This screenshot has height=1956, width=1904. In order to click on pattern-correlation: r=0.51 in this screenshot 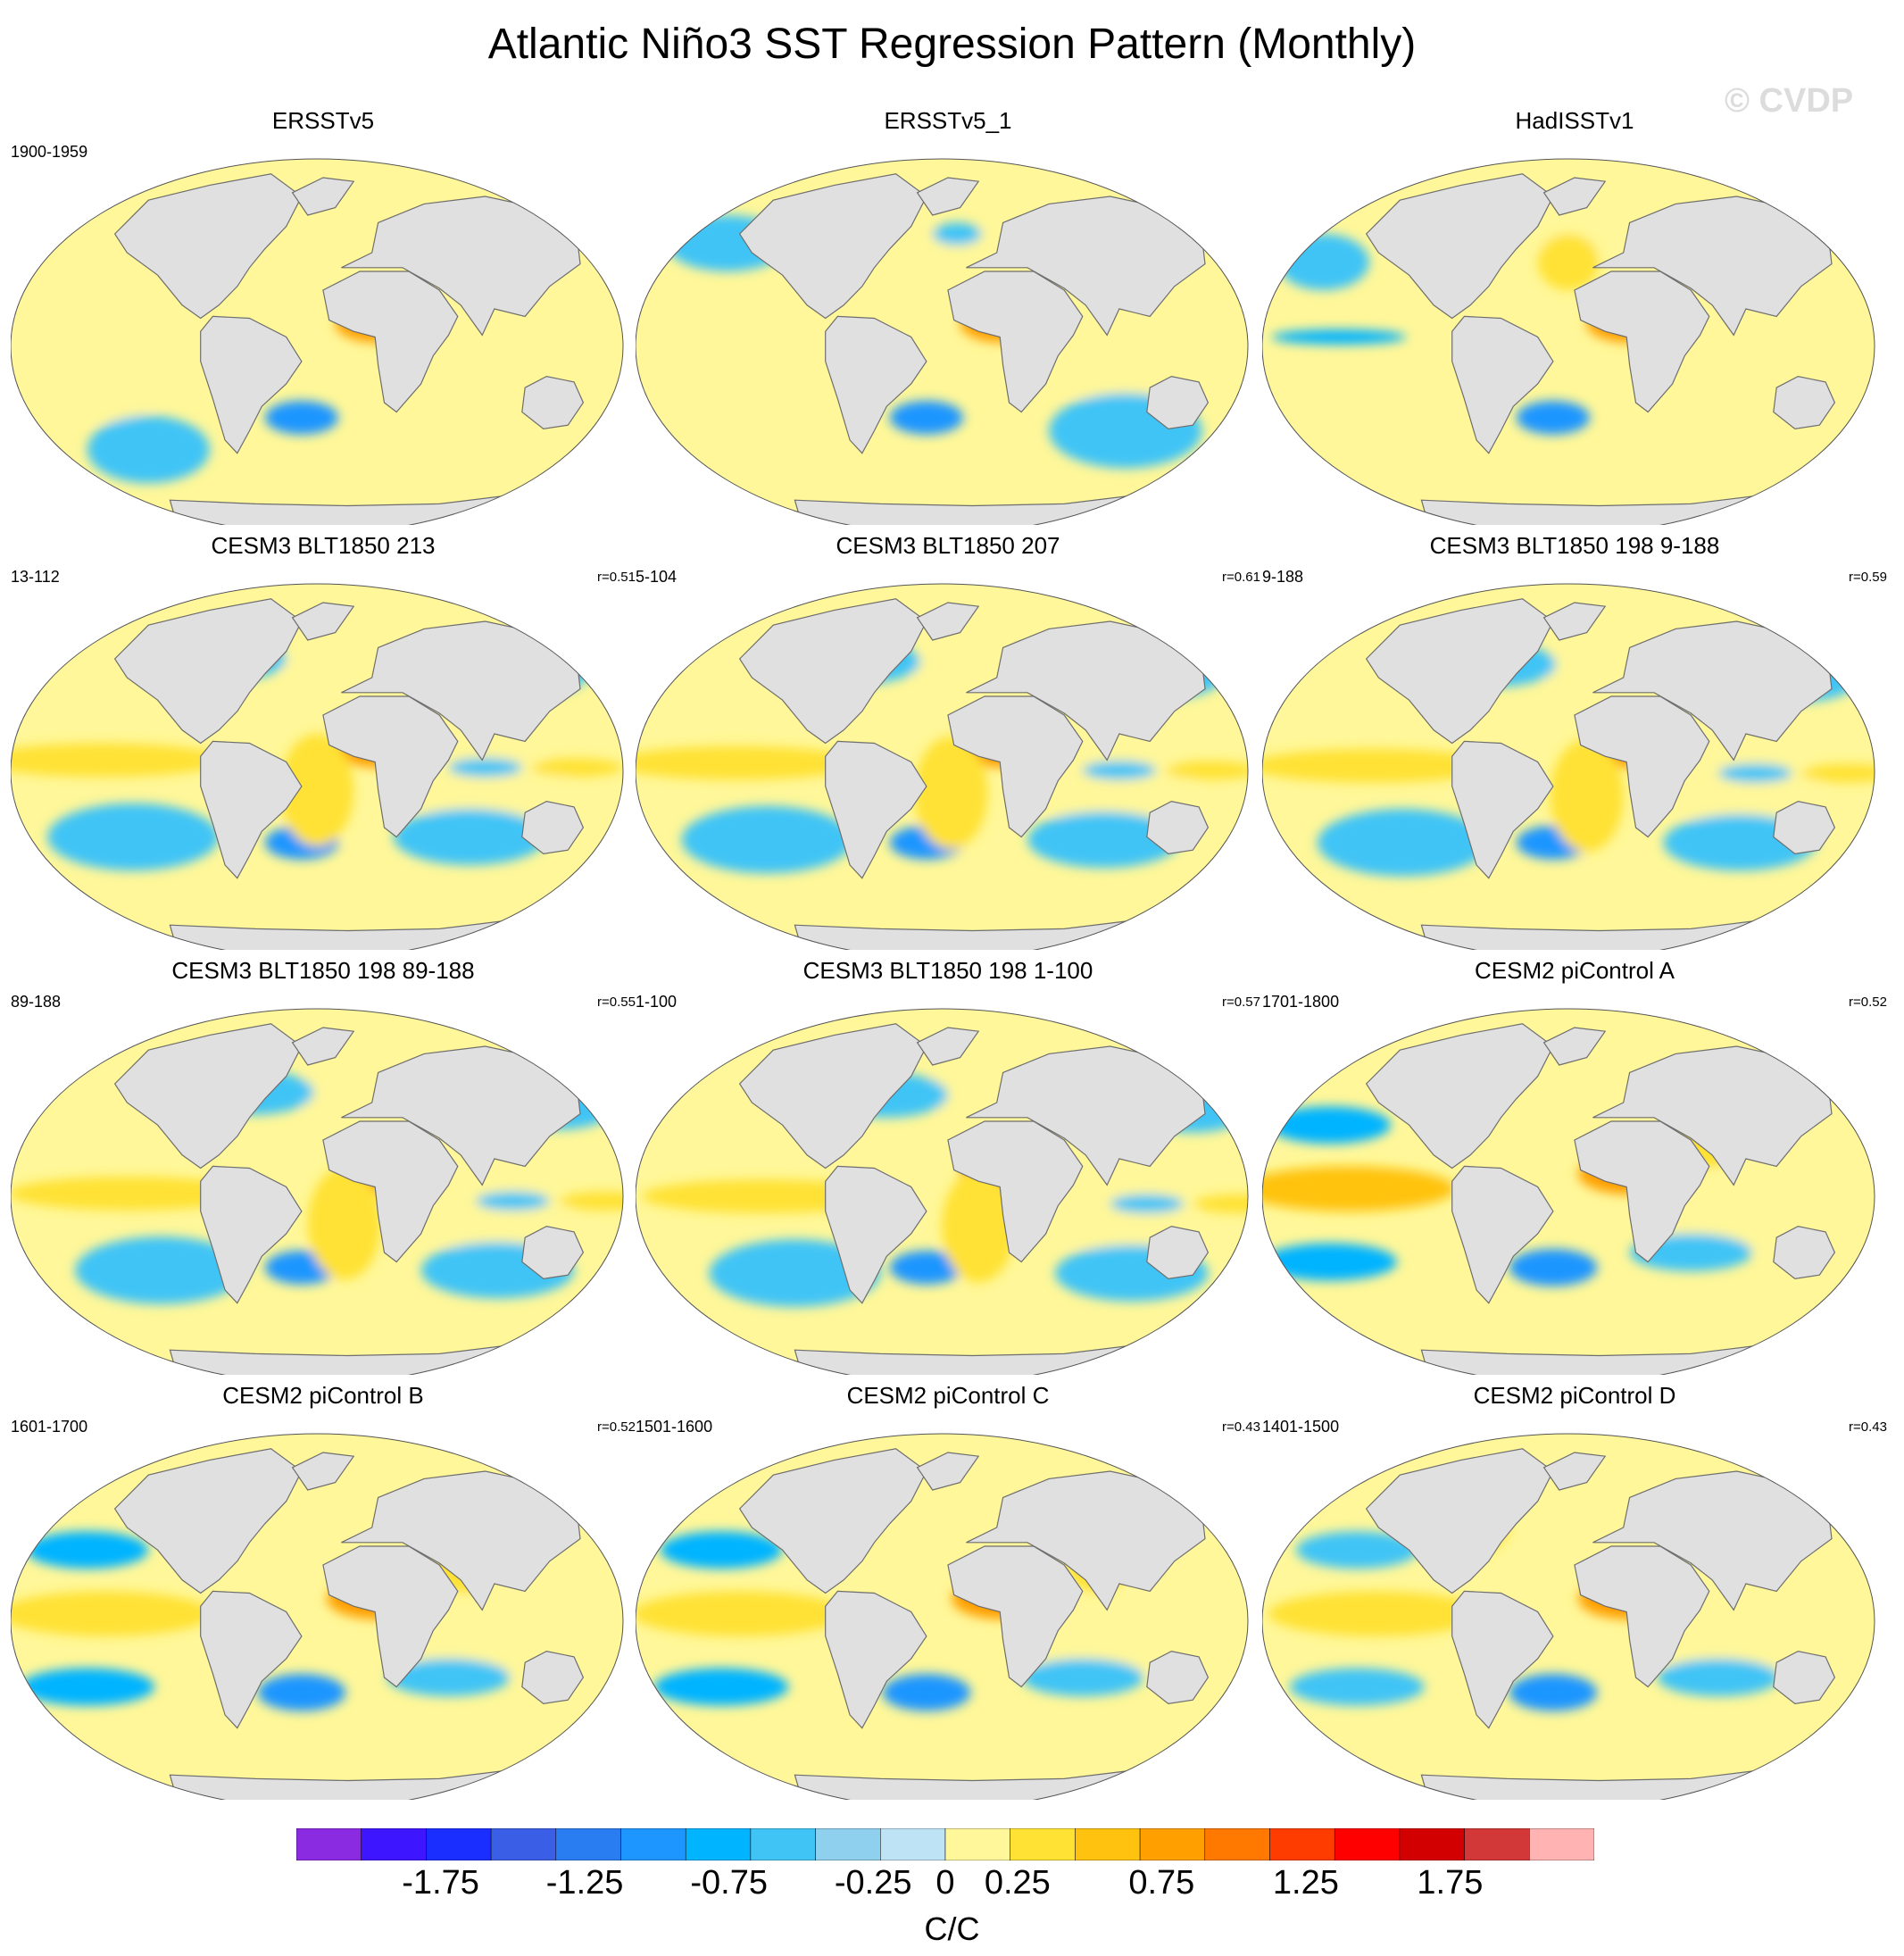, I will do `click(616, 577)`.